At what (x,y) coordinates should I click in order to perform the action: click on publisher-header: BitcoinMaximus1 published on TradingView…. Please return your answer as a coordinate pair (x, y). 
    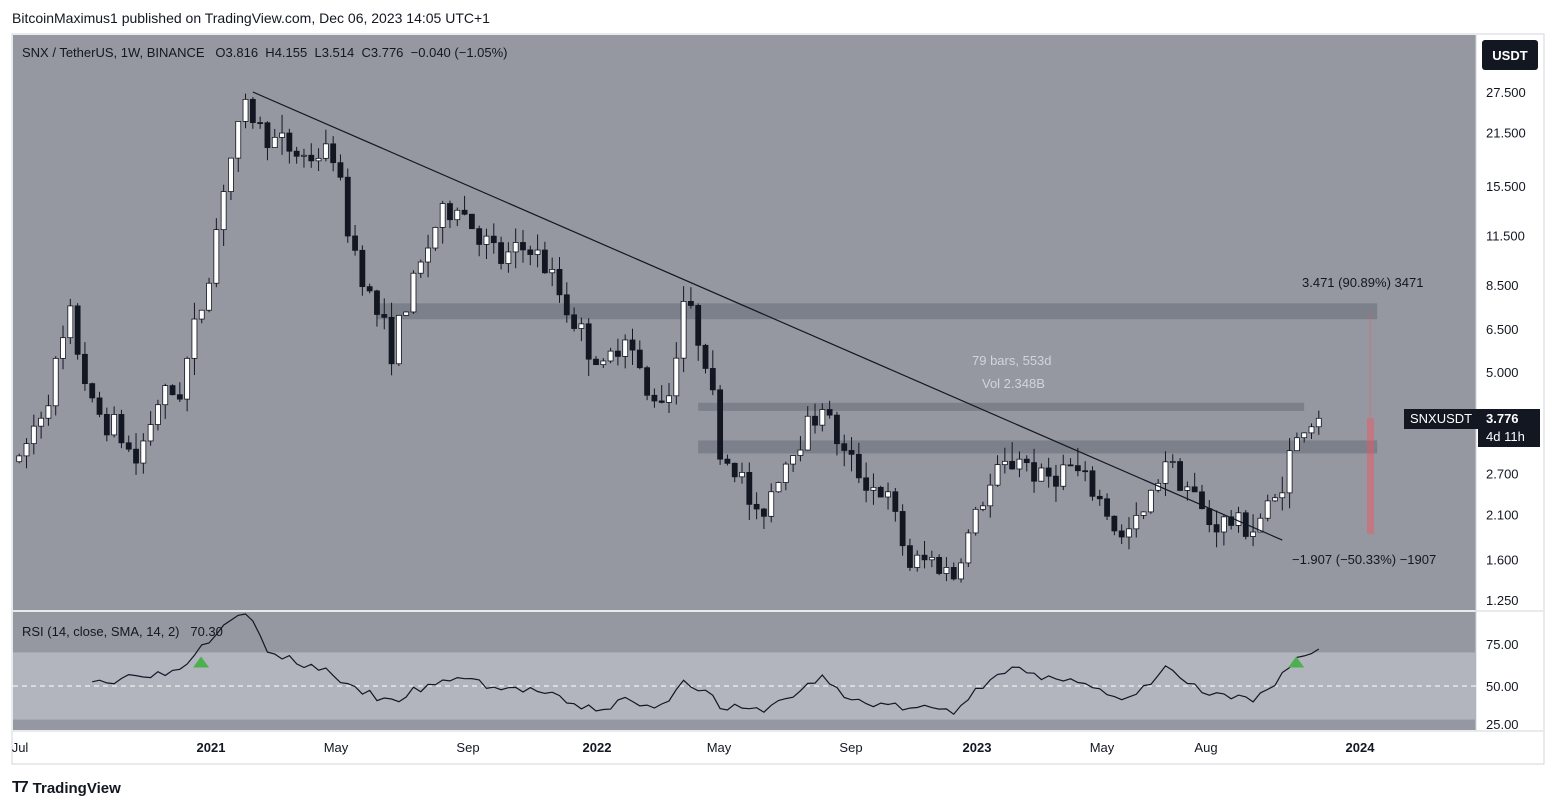
    Looking at the image, I should click on (251, 18).